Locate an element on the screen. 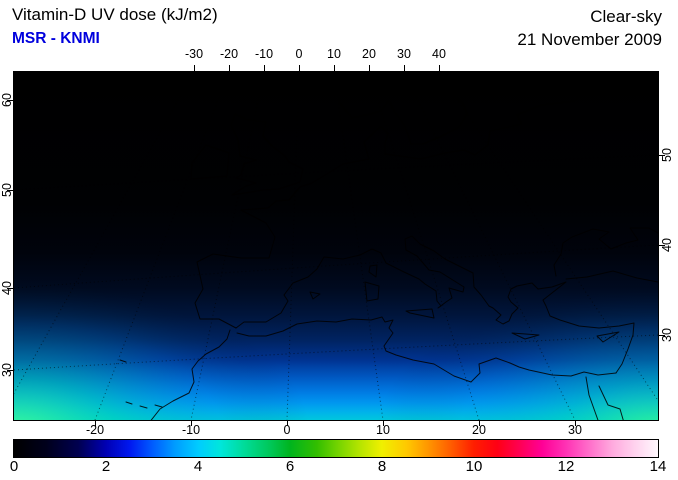 Image resolution: width=678 pixels, height=480 pixels. axis-tick-label-top: -20 is located at coordinates (229, 54).